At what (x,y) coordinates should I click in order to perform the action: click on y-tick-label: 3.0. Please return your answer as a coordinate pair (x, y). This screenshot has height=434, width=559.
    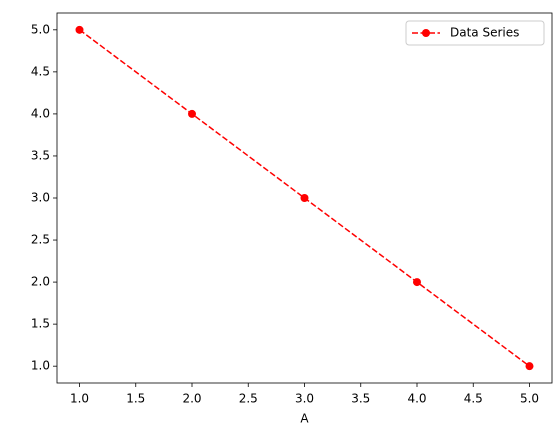
    Looking at the image, I should click on (40, 198).